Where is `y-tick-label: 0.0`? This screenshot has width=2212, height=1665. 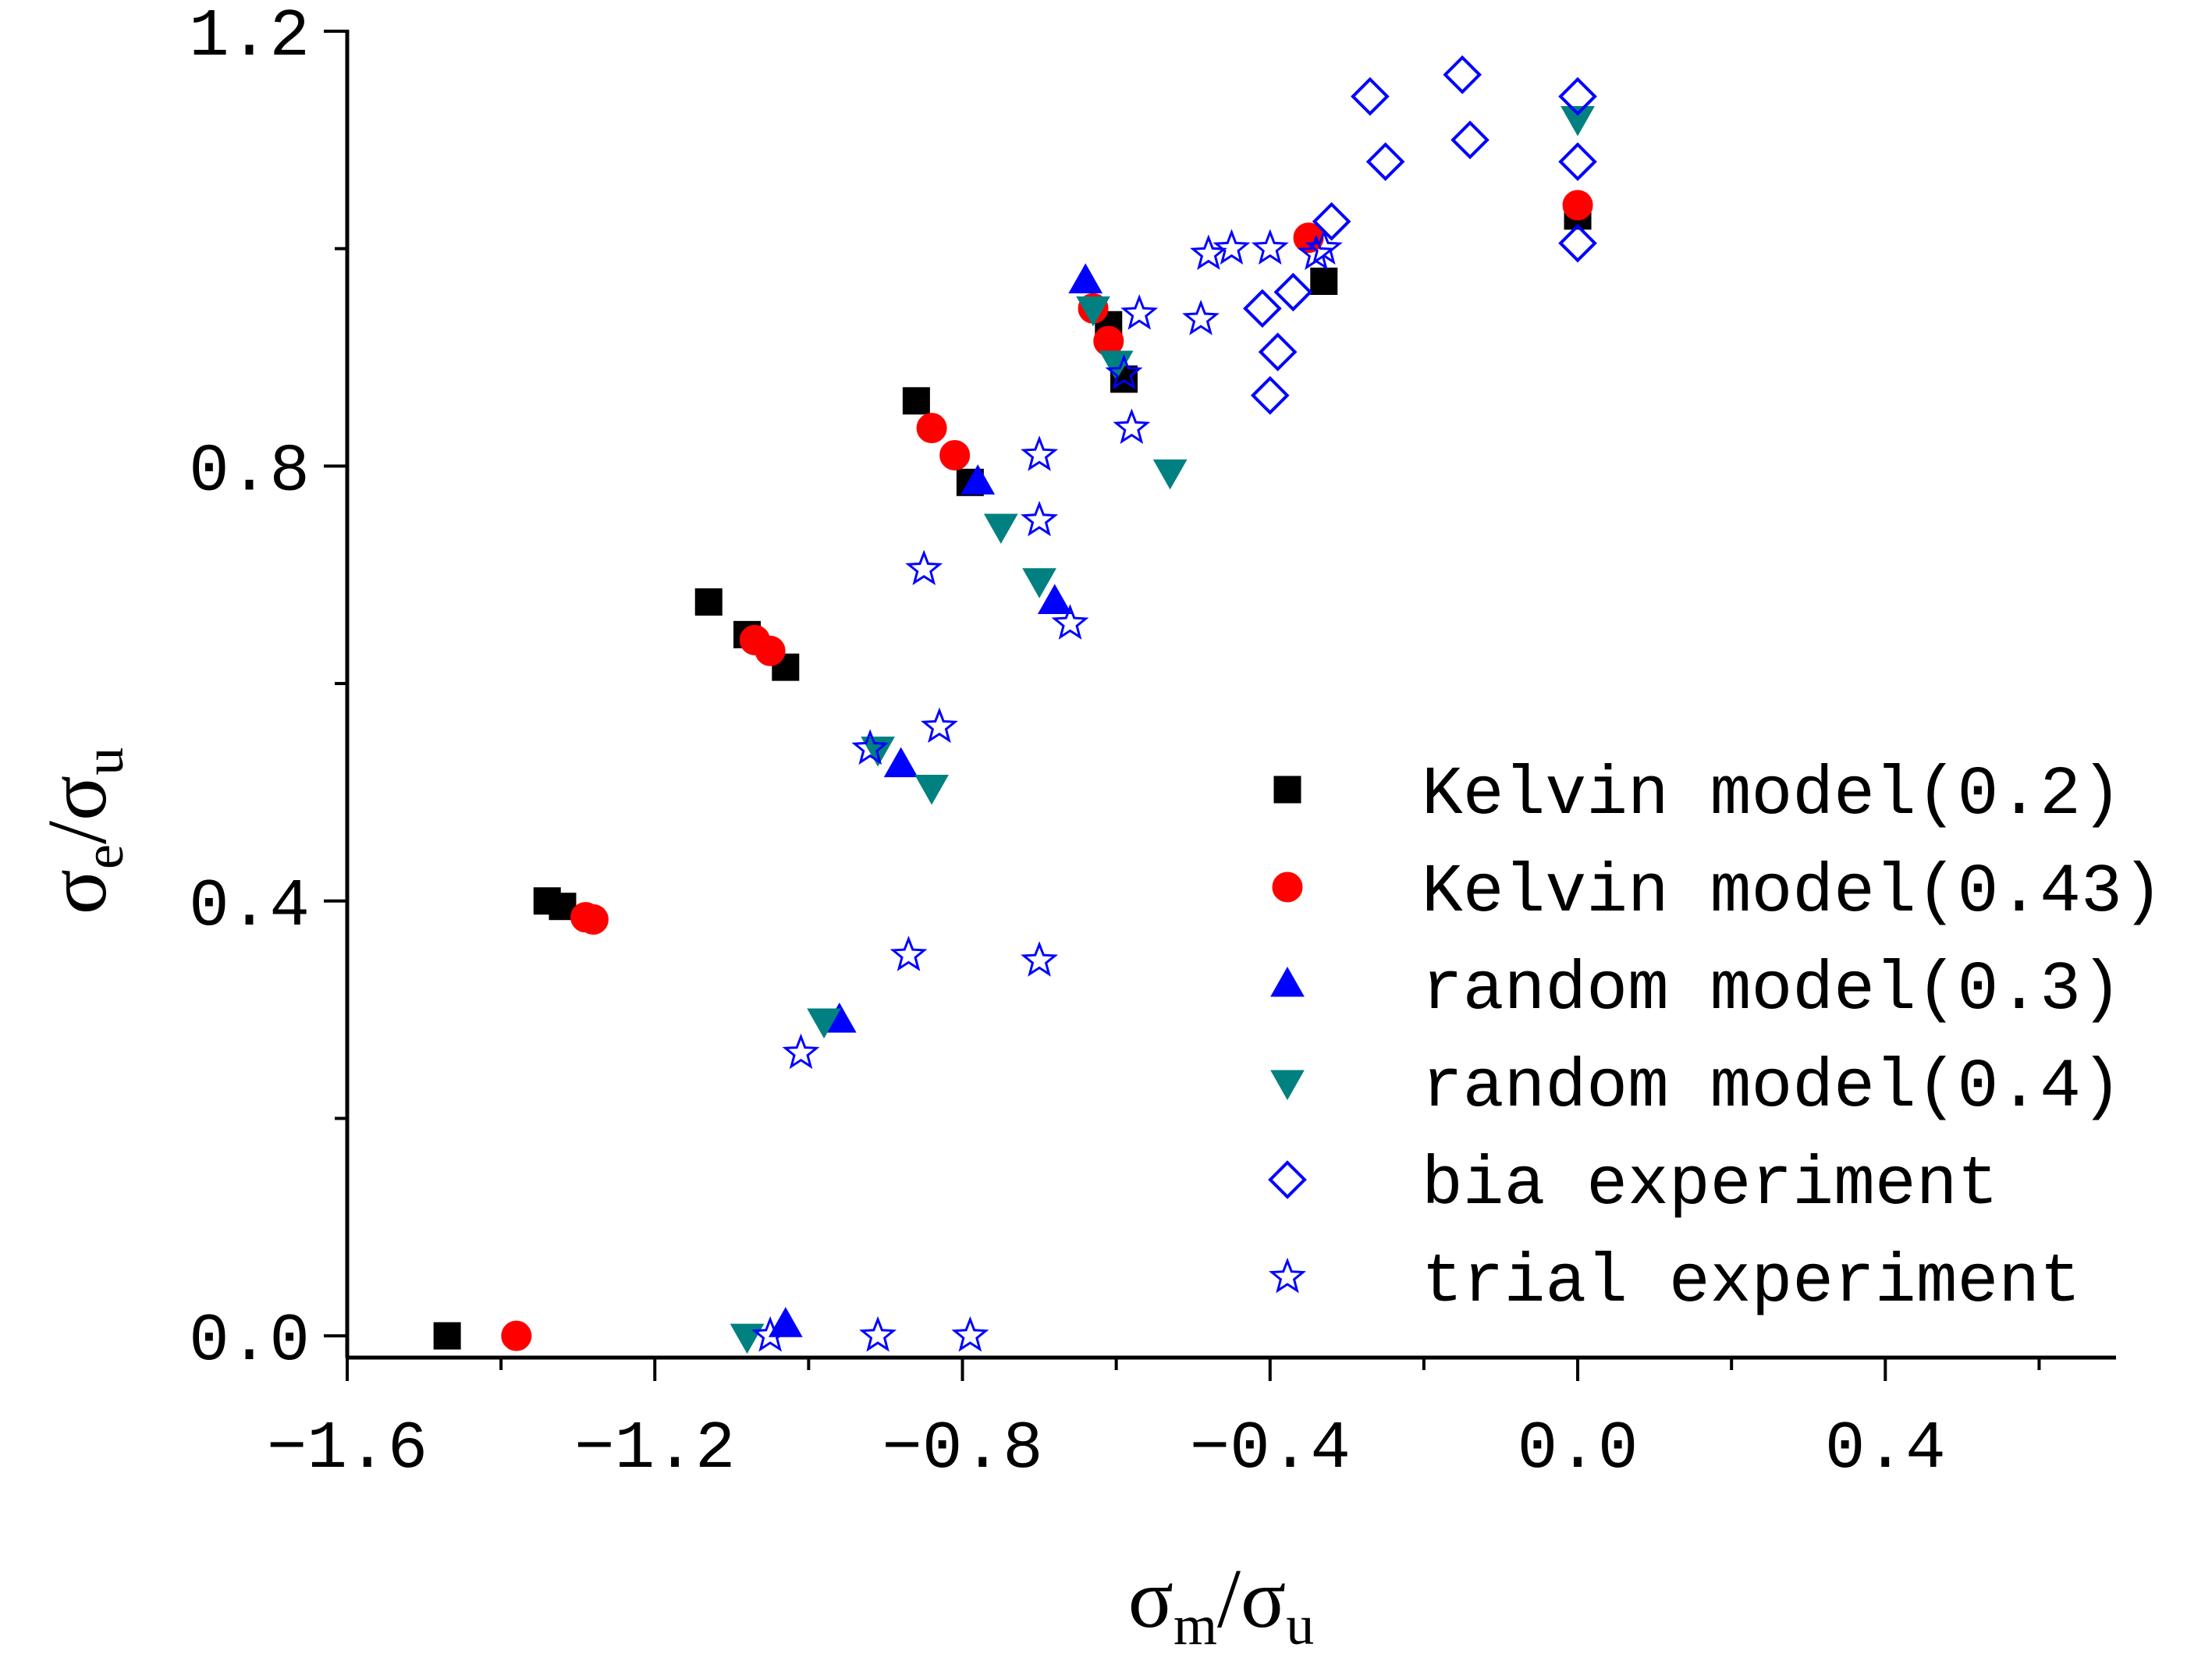
y-tick-label: 0.0 is located at coordinates (249, 1341).